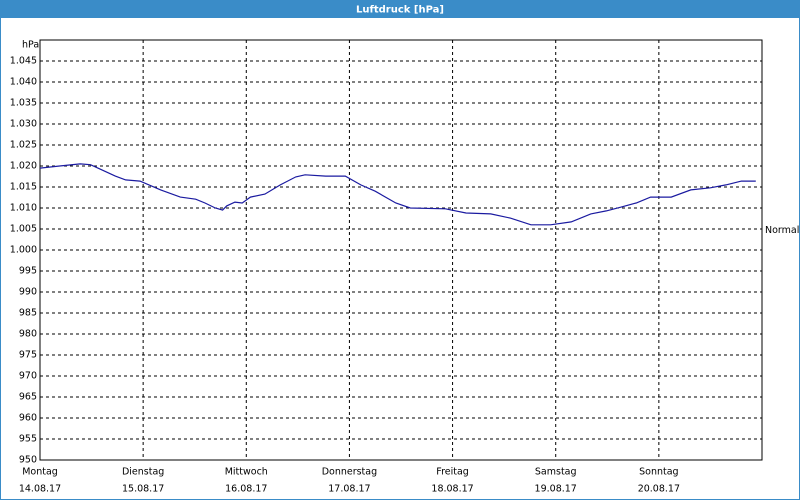 This screenshot has width=800, height=500. What do you see at coordinates (246, 472) in the screenshot?
I see `x-tick-label: Mittwoch` at bounding box center [246, 472].